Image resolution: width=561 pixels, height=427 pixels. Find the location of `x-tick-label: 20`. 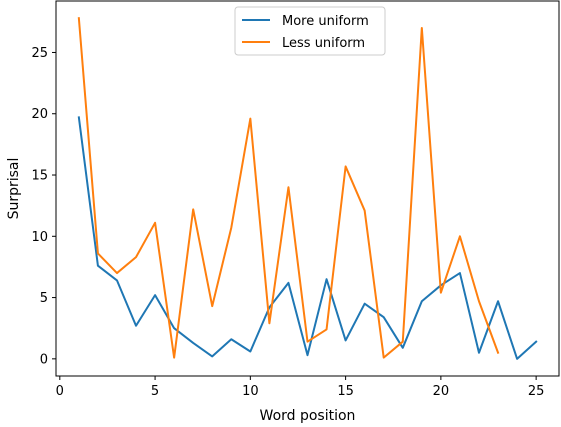

x-tick-label: 20 is located at coordinates (441, 391).